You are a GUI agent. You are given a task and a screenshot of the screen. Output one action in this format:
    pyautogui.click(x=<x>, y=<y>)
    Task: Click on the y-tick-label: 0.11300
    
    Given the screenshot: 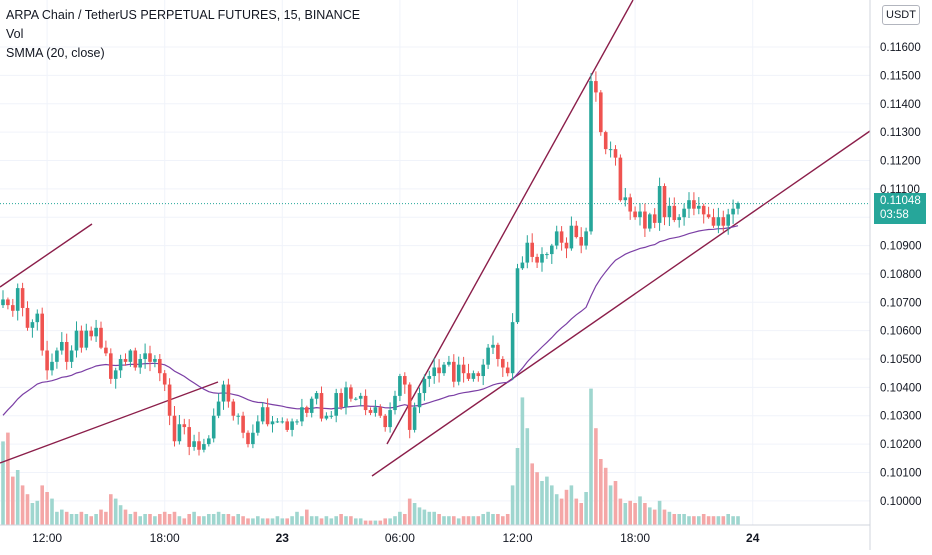 What is the action you would take?
    pyautogui.click(x=900, y=133)
    